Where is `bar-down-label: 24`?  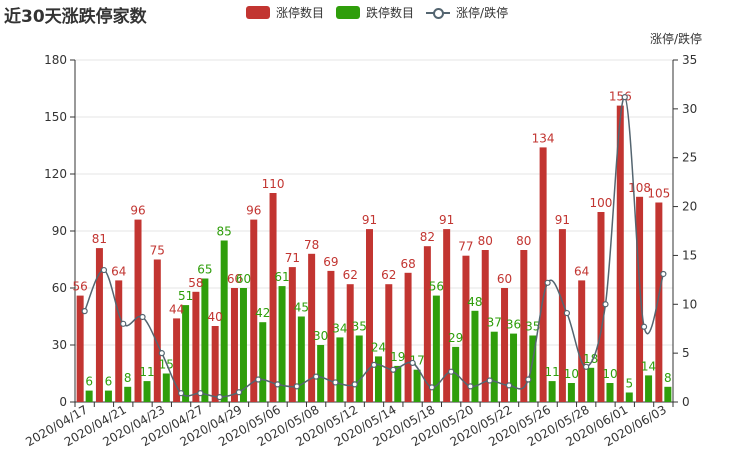 bar-down-label: 24 is located at coordinates (378, 347).